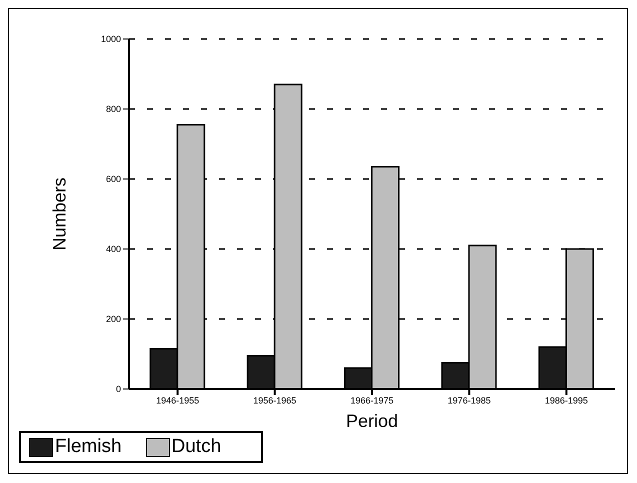 The width and height of the screenshot is (637, 483). I want to click on legend-label: Flemish, so click(88, 447).